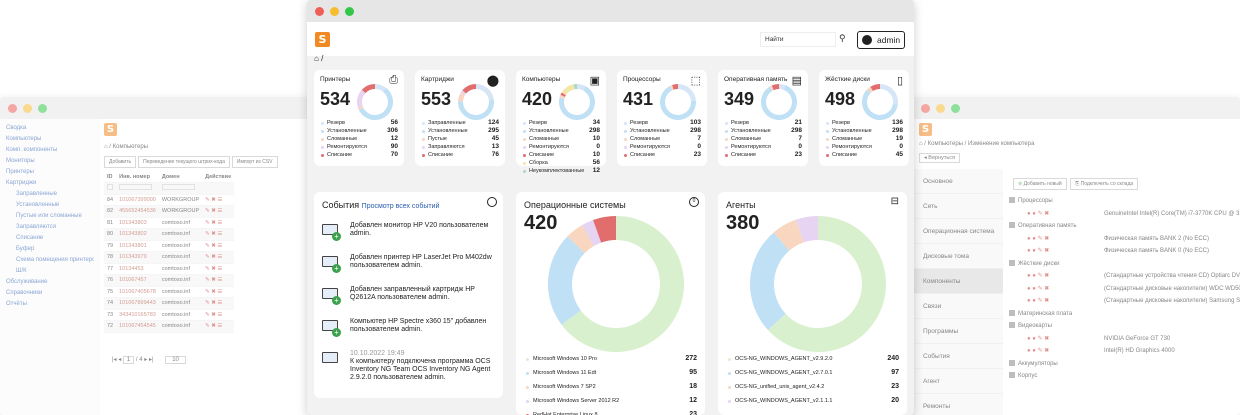 The width and height of the screenshot is (1240, 415). What do you see at coordinates (184, 162) in the screenshot?
I see `toolbar-button: Переведение текущего штрих-кода` at bounding box center [184, 162].